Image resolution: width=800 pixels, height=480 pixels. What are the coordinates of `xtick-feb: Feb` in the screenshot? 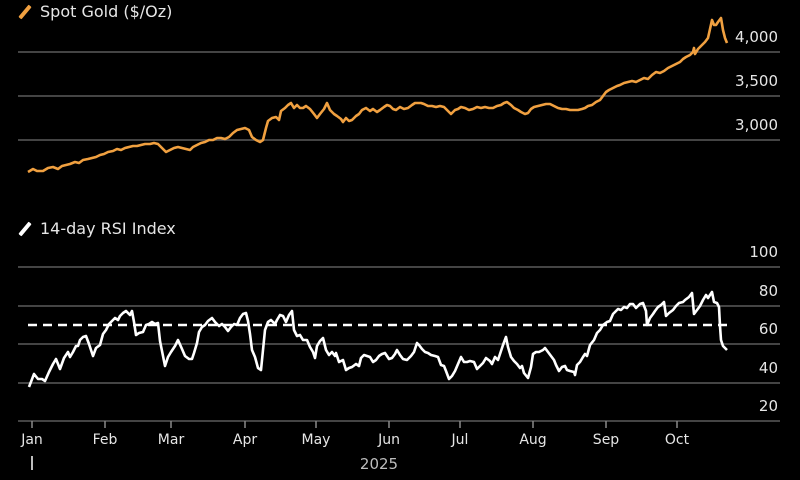 It's located at (105, 440).